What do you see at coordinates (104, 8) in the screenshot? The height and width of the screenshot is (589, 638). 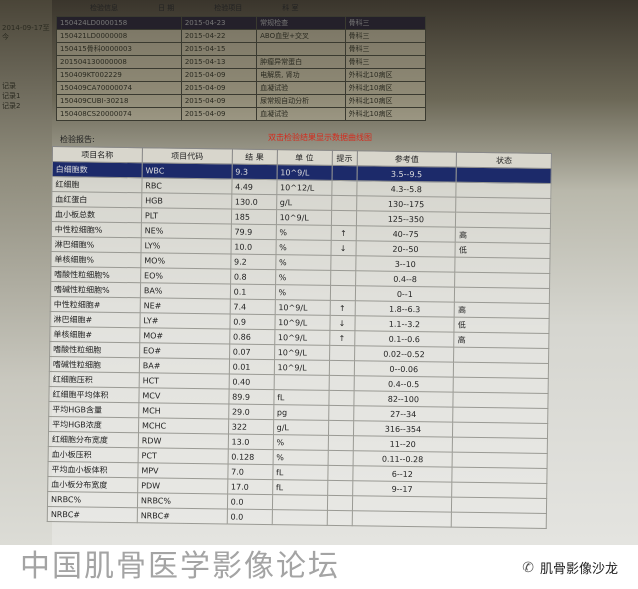 I see `top-tab: 检验信息` at bounding box center [104, 8].